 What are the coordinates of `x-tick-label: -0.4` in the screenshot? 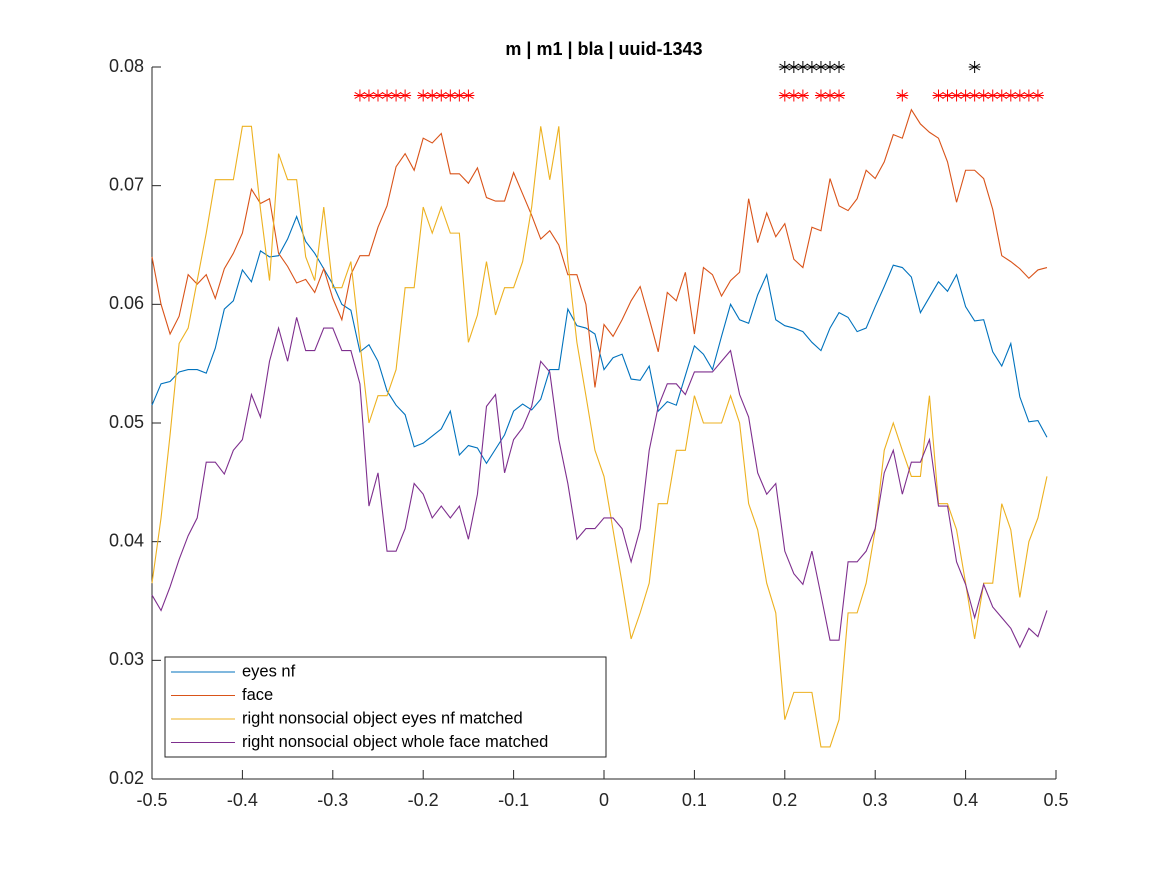 It's located at (242, 800).